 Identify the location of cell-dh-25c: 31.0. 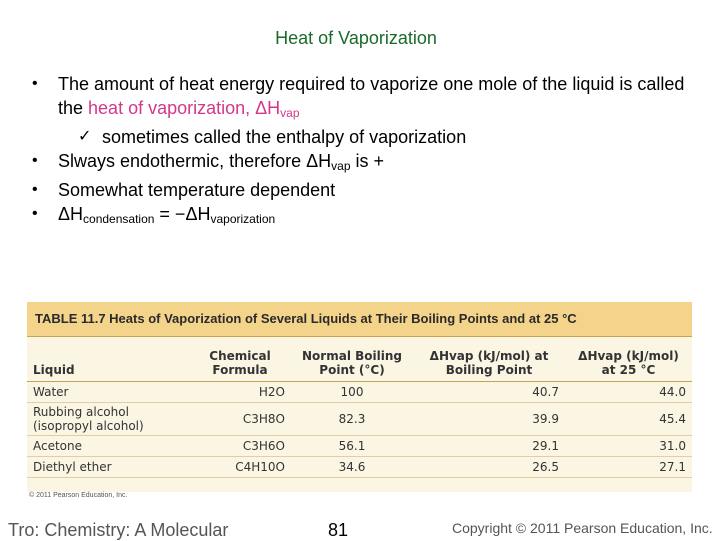
(628, 446).